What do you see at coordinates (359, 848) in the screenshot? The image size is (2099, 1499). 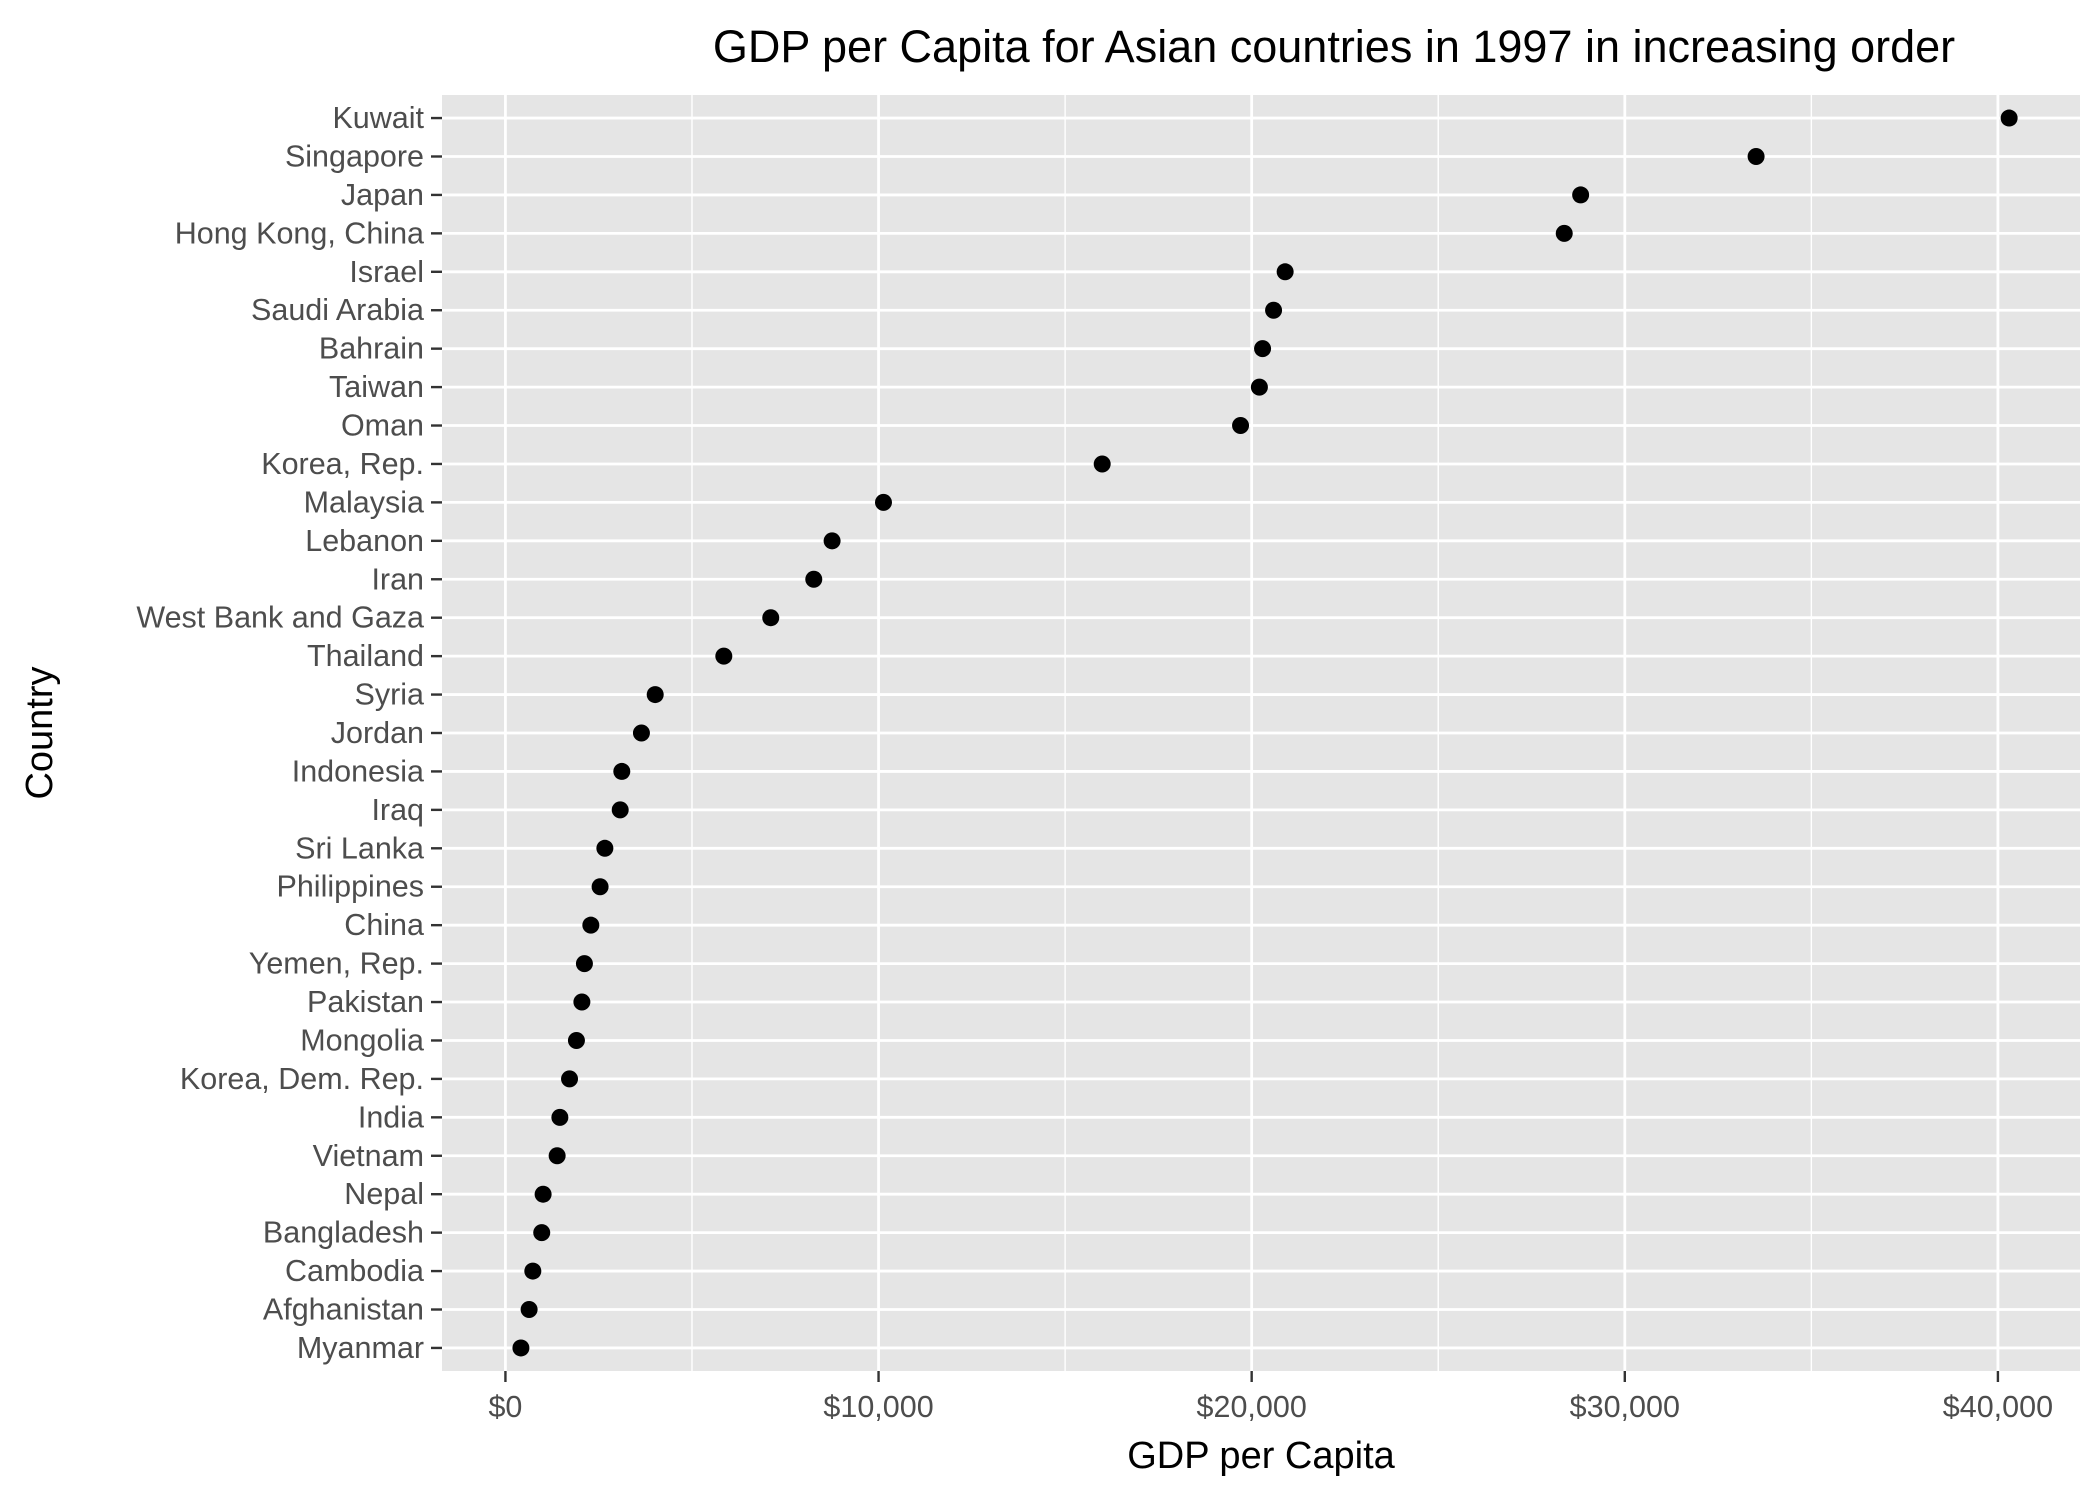 I see `y-tick-label: Sri Lanka` at bounding box center [359, 848].